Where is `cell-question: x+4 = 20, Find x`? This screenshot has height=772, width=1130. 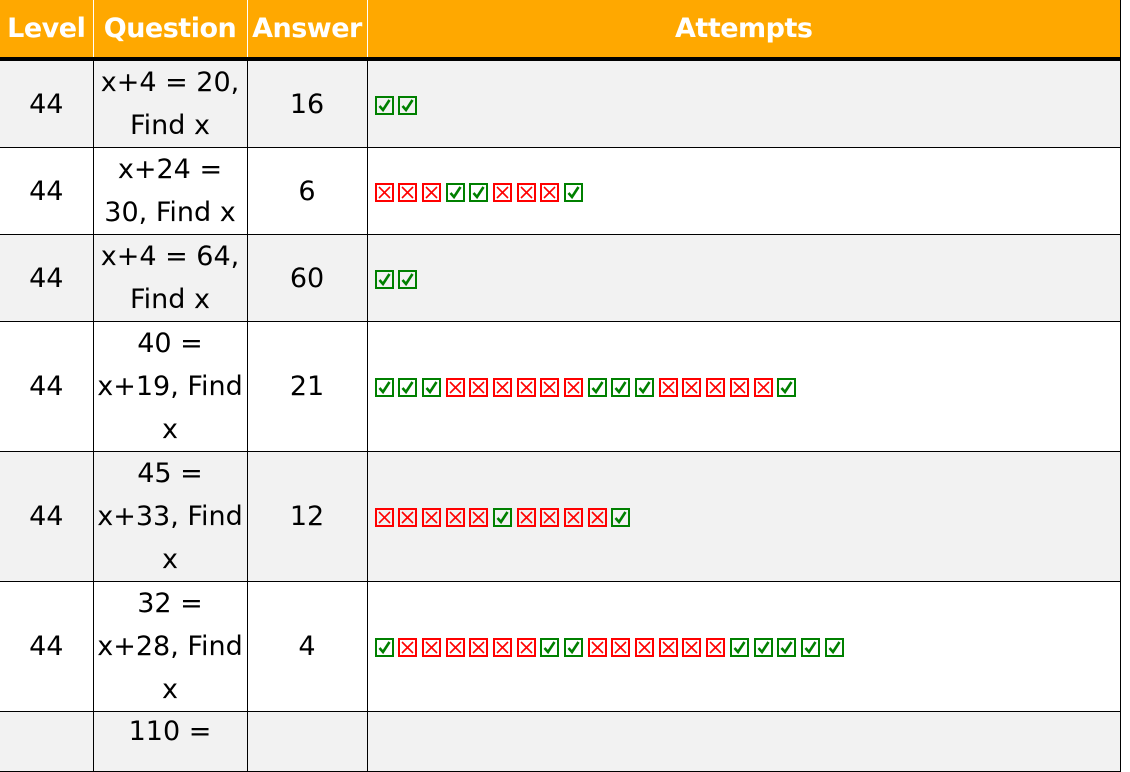
cell-question: x+4 = 20, Find x is located at coordinates (170, 103).